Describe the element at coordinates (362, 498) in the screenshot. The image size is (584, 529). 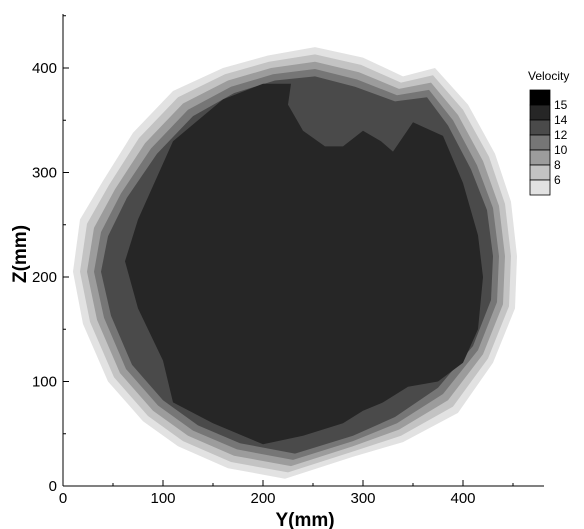
I see `x-tick-label: 300` at that location.